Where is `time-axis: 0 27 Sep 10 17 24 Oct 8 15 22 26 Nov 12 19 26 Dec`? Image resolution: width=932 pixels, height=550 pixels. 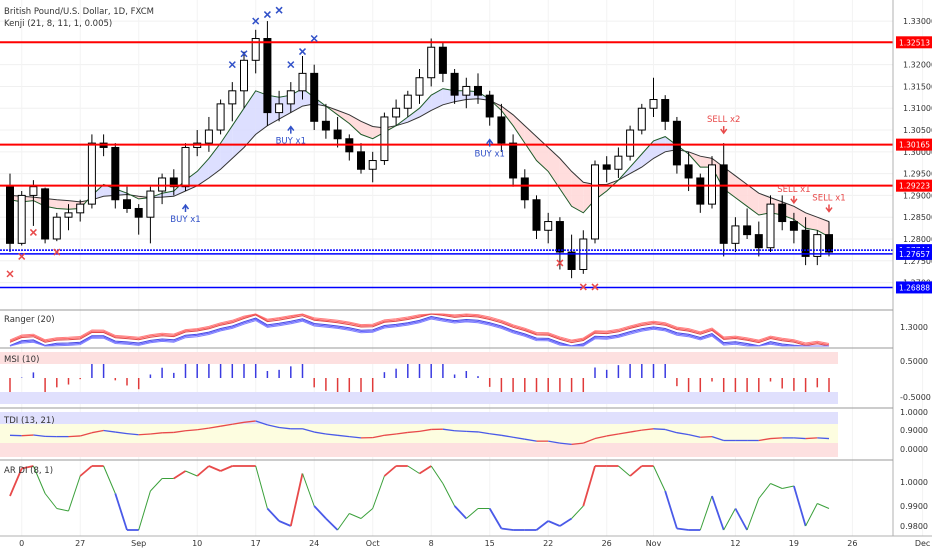 time-axis: 0 27 Sep 10 17 24 Oct 8 15 22 26 Nov 12 19 26 Dec is located at coordinates (474, 543).